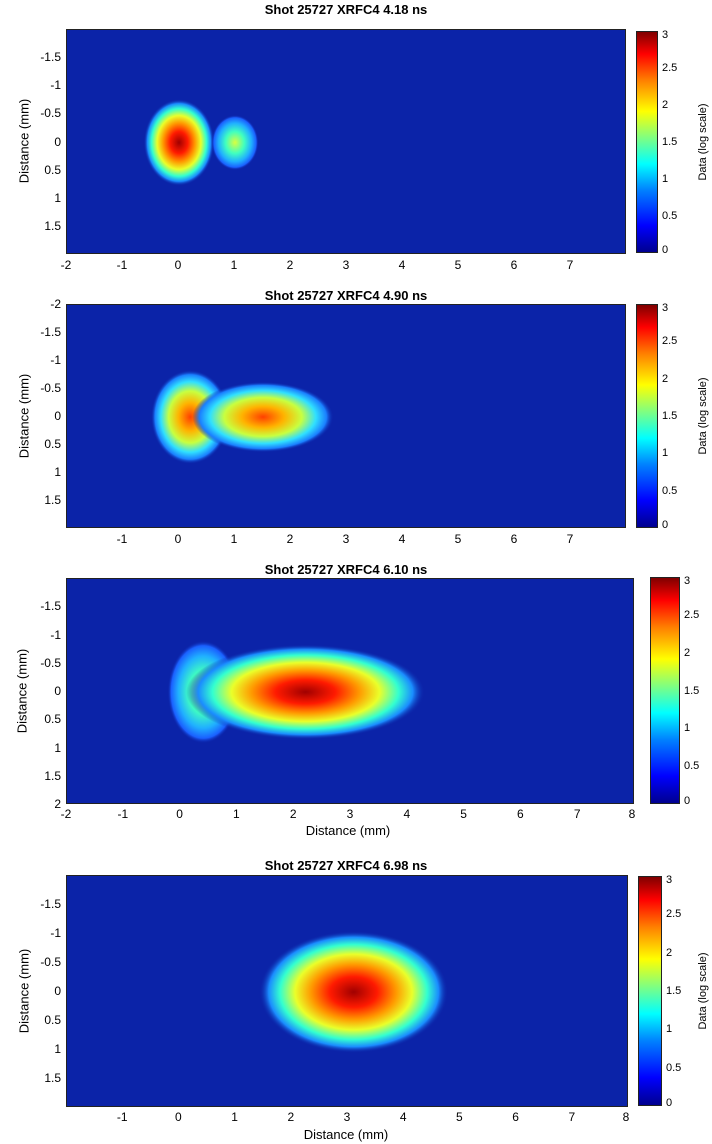 This screenshot has height=1144, width=712. What do you see at coordinates (55, 304) in the screenshot?
I see `y-tick-label: -2` at bounding box center [55, 304].